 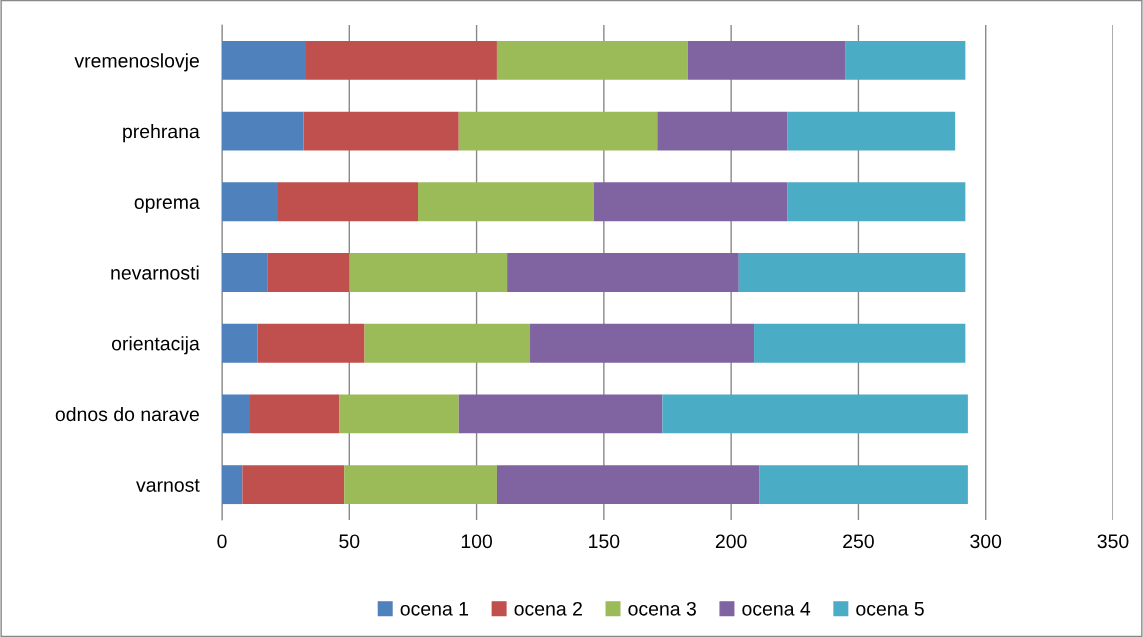 What do you see at coordinates (548, 608) in the screenshot?
I see `legend-label: ocena 2` at bounding box center [548, 608].